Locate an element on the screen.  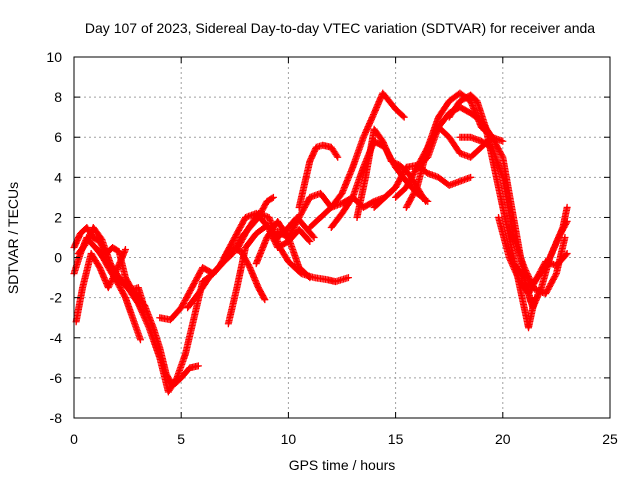
x-tick-label: 10 is located at coordinates (289, 439).